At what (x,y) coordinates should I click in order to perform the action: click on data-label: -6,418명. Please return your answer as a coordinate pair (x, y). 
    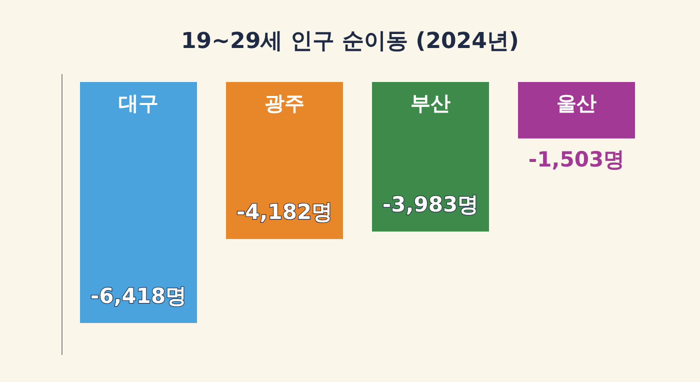
    Looking at the image, I should click on (138, 296).